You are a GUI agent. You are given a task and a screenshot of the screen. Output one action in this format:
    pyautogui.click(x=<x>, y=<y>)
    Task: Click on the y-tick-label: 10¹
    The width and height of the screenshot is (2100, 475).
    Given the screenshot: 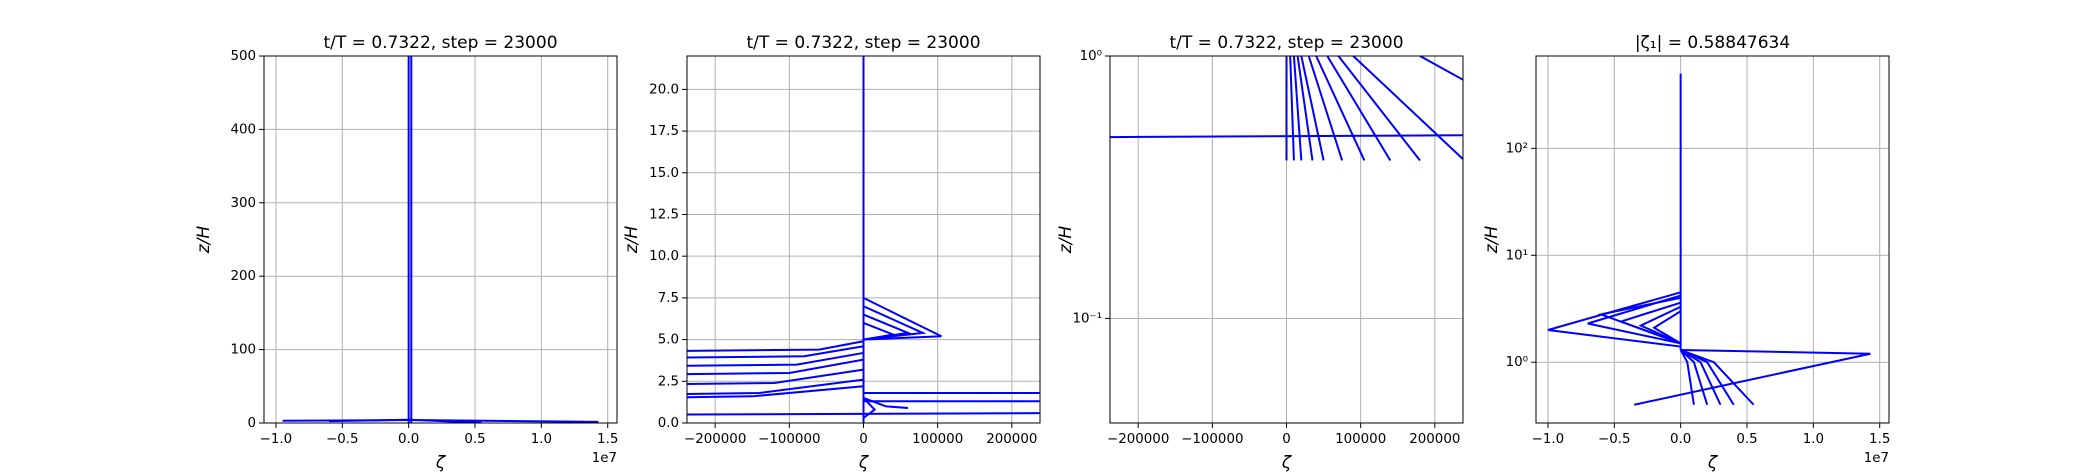 What is the action you would take?
    pyautogui.click(x=1517, y=255)
    